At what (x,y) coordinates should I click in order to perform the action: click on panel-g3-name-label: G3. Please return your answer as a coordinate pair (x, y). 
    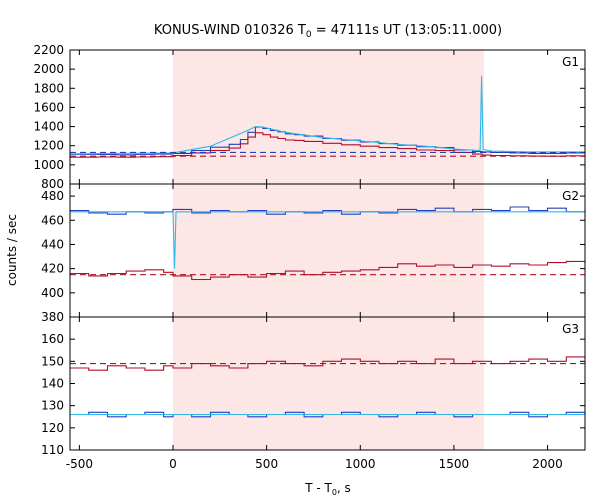
    Looking at the image, I should click on (570, 329).